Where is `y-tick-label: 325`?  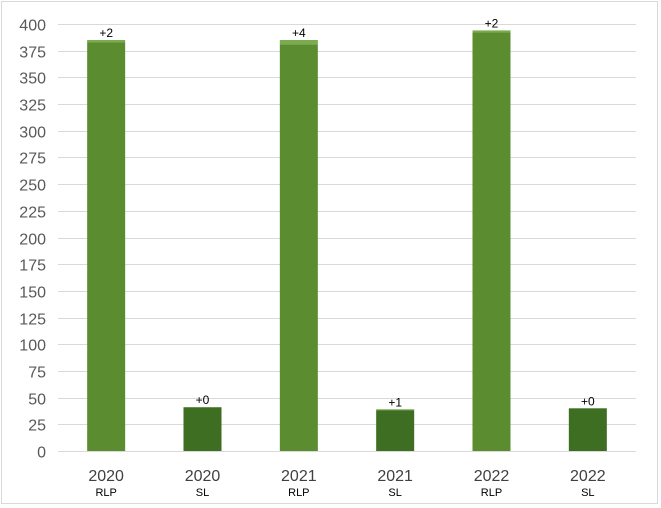
y-tick-label: 325 is located at coordinates (32, 106).